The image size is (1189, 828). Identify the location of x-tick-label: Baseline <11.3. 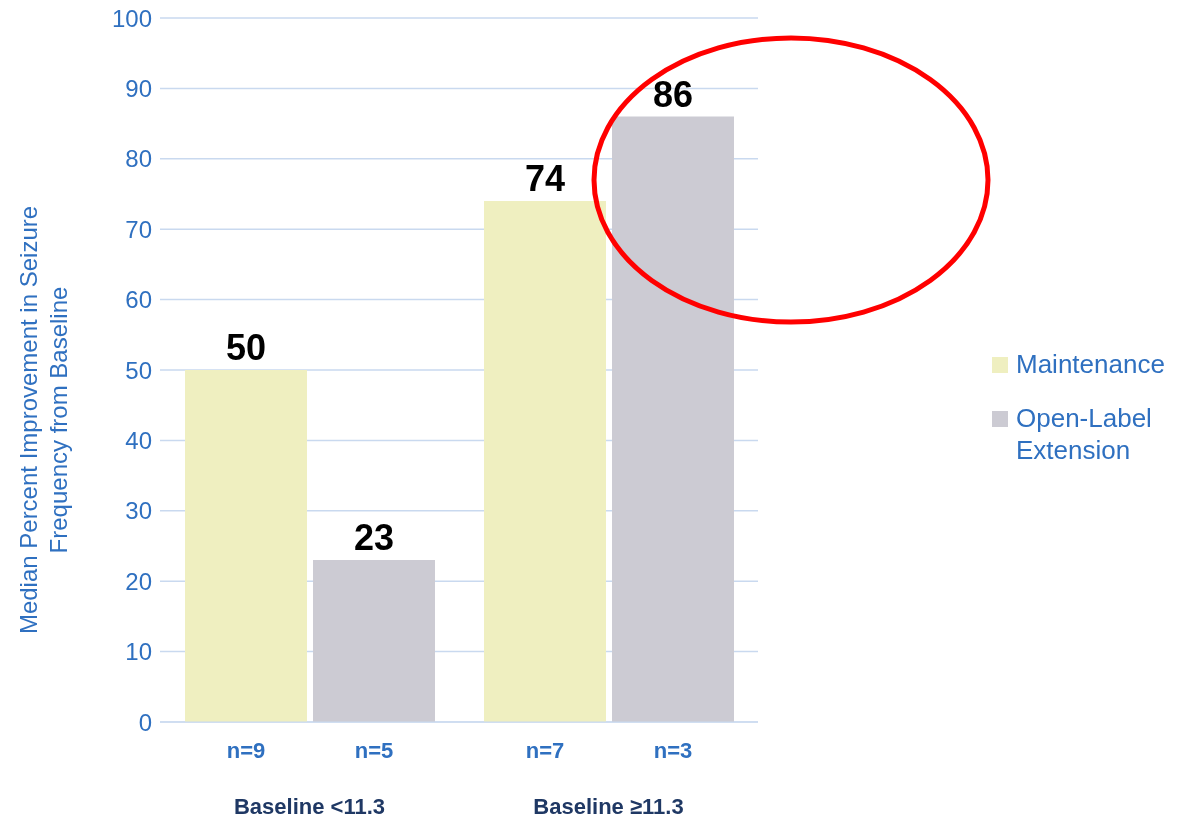
(309, 806).